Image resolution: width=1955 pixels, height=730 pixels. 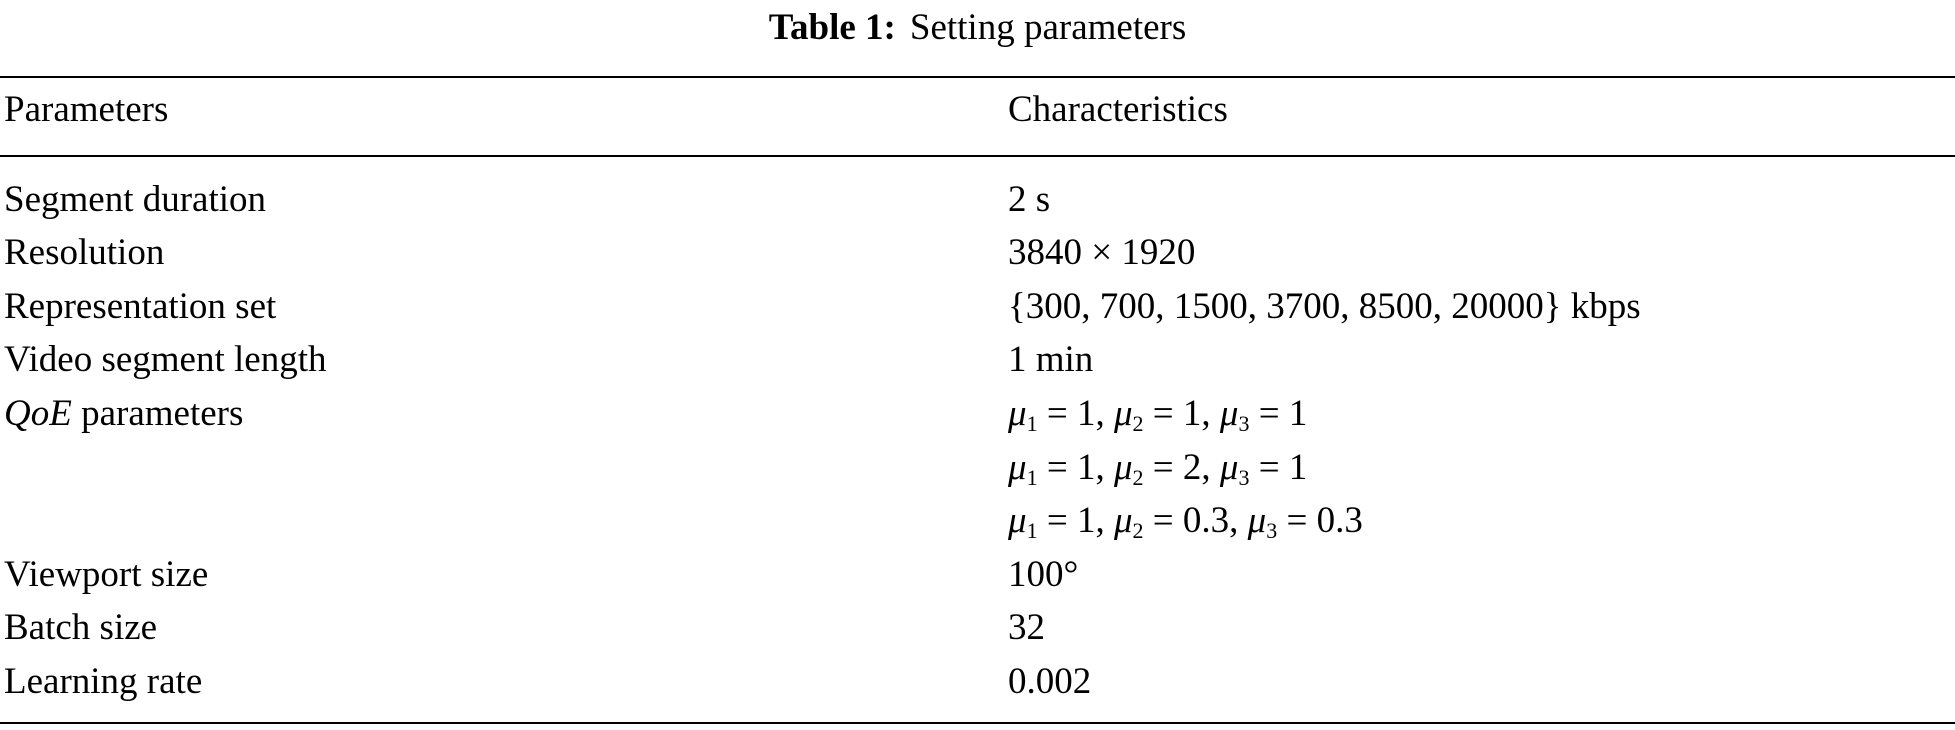 I want to click on table-row-parameter: QoE parameters, so click(x=123, y=414).